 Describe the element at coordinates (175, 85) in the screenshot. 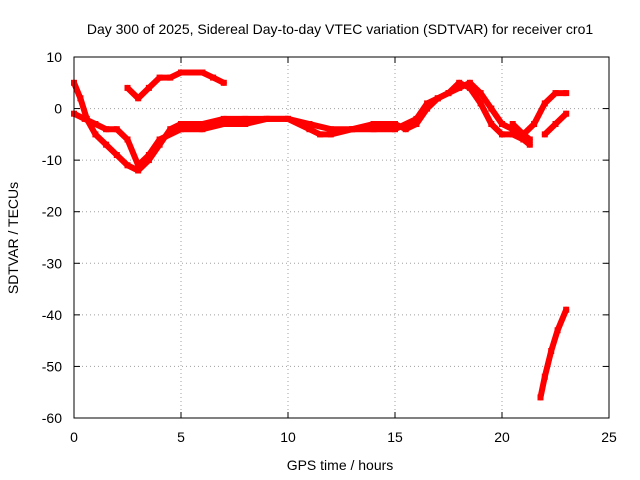

I see `series-arc-upper-short` at that location.